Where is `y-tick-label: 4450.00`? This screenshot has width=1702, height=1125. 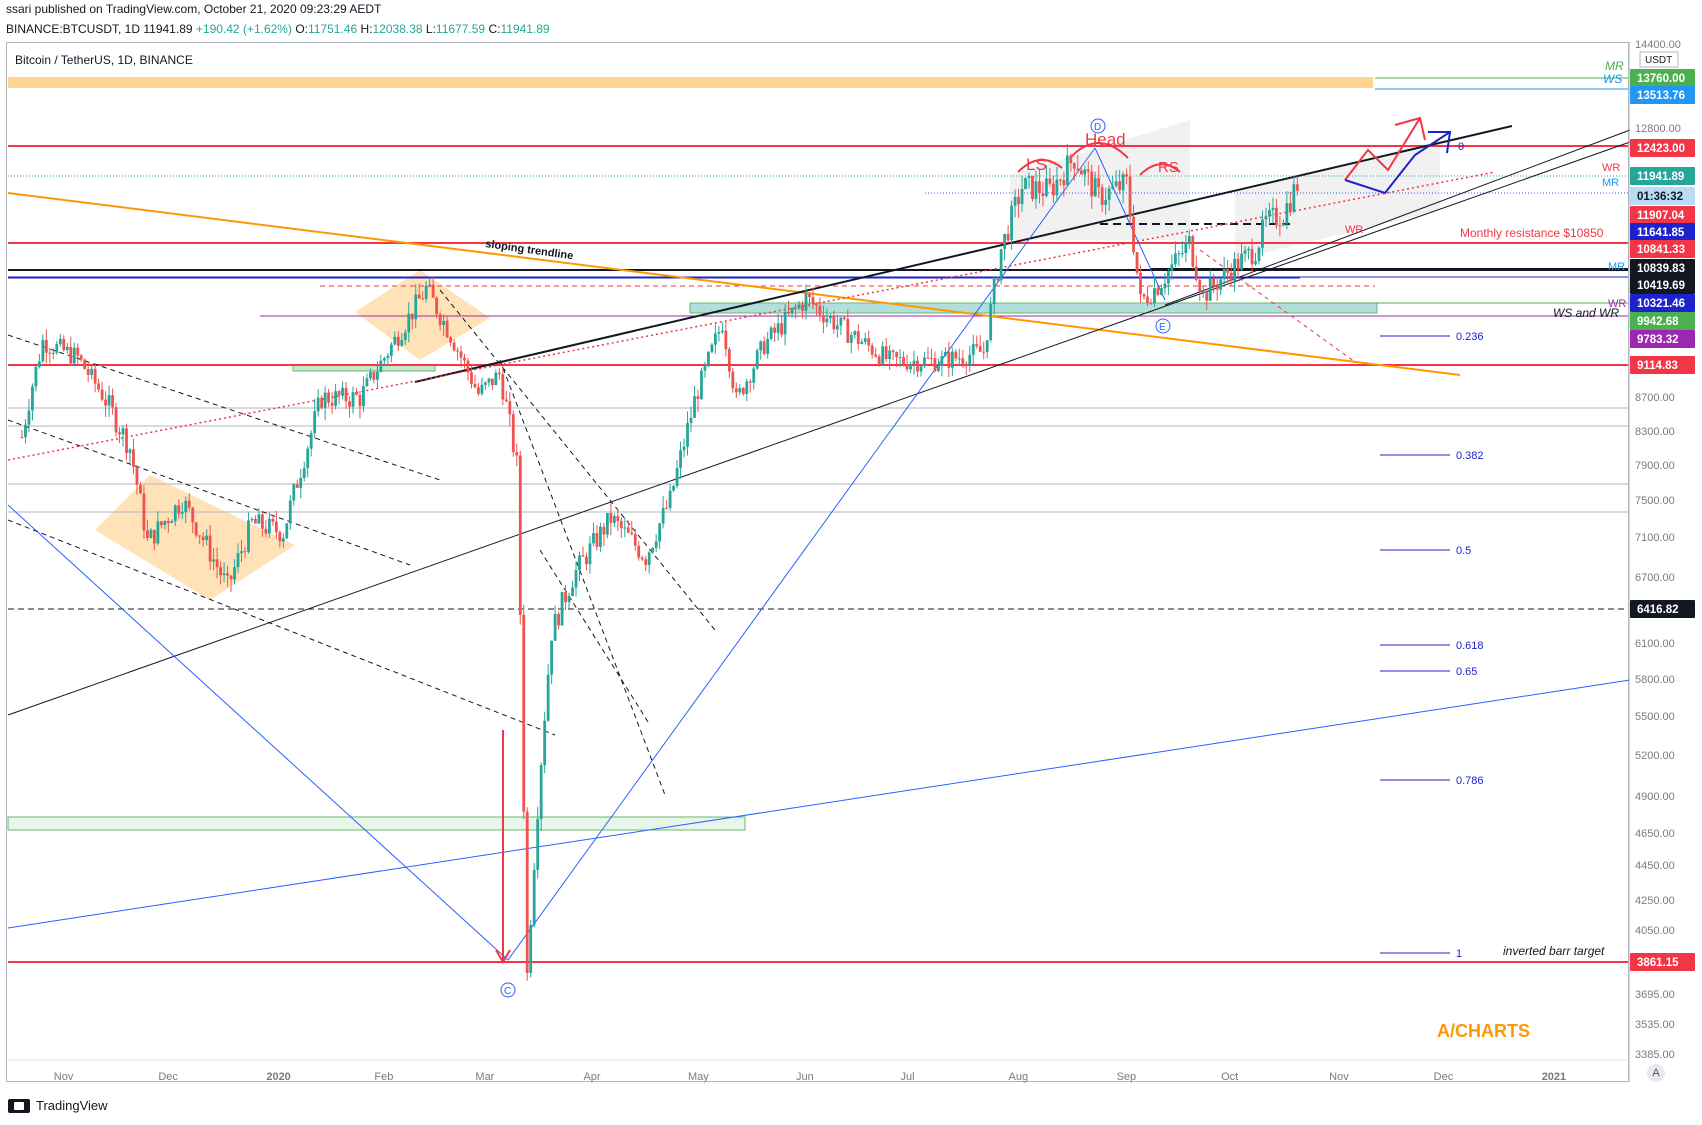
y-tick-label: 4450.00 is located at coordinates (1655, 866).